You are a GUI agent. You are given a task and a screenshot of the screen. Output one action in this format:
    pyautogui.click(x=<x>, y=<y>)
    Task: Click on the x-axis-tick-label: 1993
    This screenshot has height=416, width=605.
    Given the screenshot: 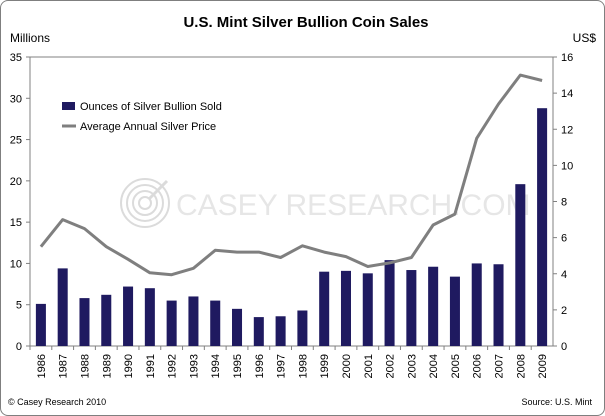 What is the action you would take?
    pyautogui.click(x=194, y=366)
    